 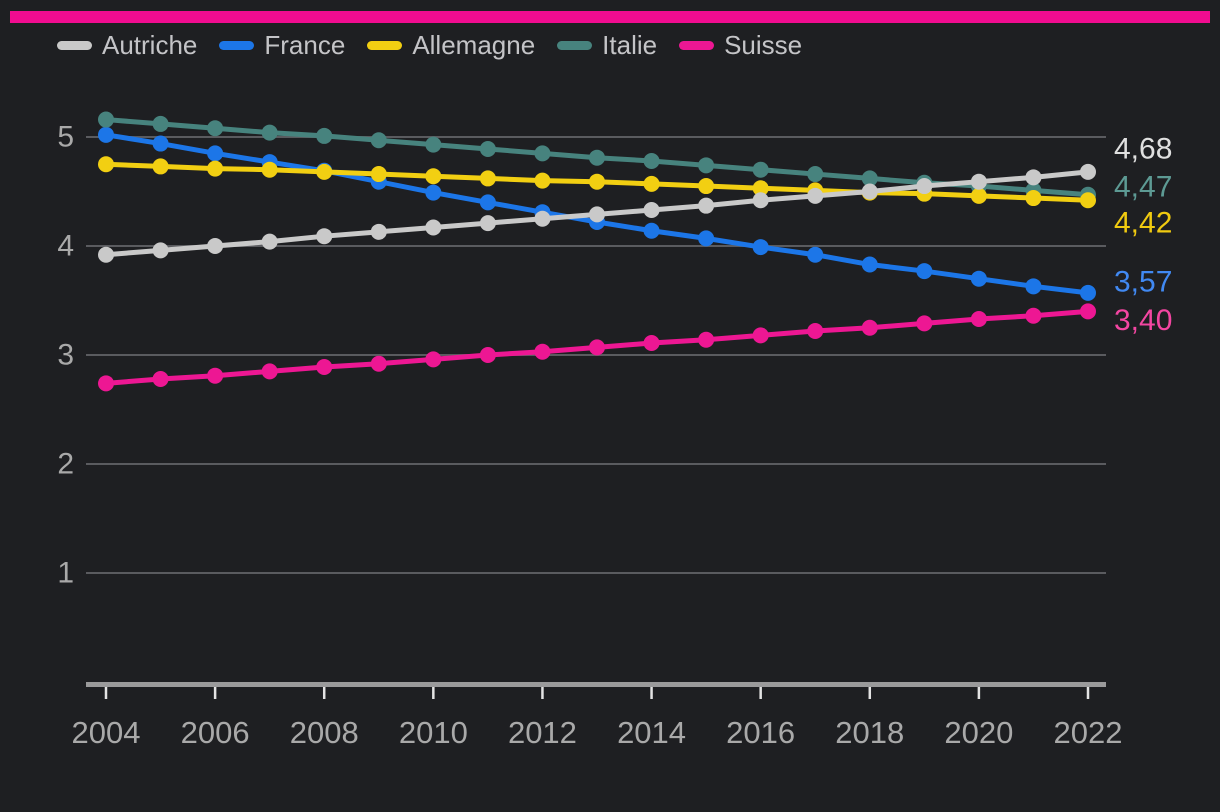 I want to click on legend-item-italie: Italie, so click(x=607, y=45).